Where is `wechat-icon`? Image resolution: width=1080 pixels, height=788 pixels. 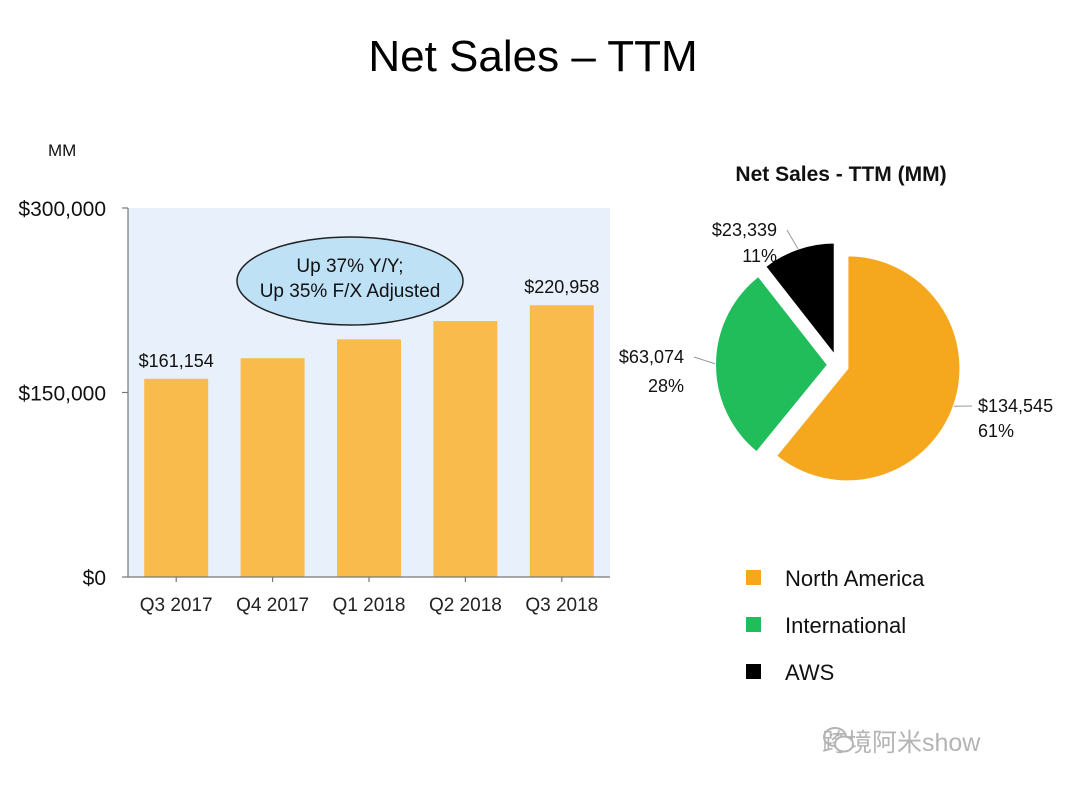 wechat-icon is located at coordinates (838, 740).